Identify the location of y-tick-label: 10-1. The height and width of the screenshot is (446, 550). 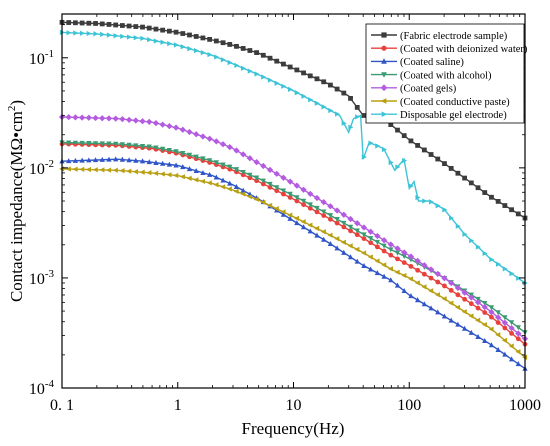
(41, 58).